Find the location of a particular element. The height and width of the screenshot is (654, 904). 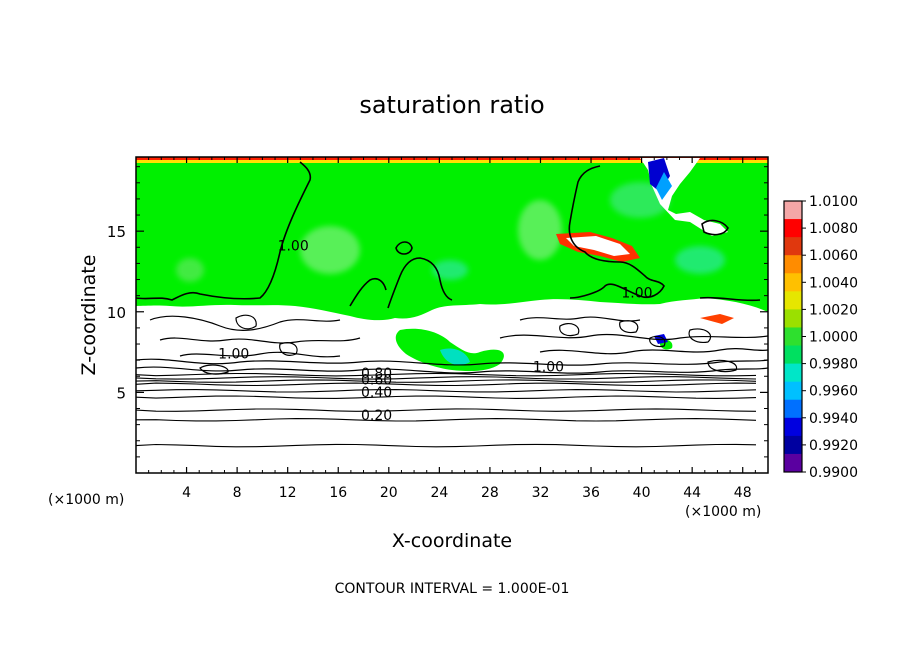

contour-line-0.30 is located at coordinates (446, 410).